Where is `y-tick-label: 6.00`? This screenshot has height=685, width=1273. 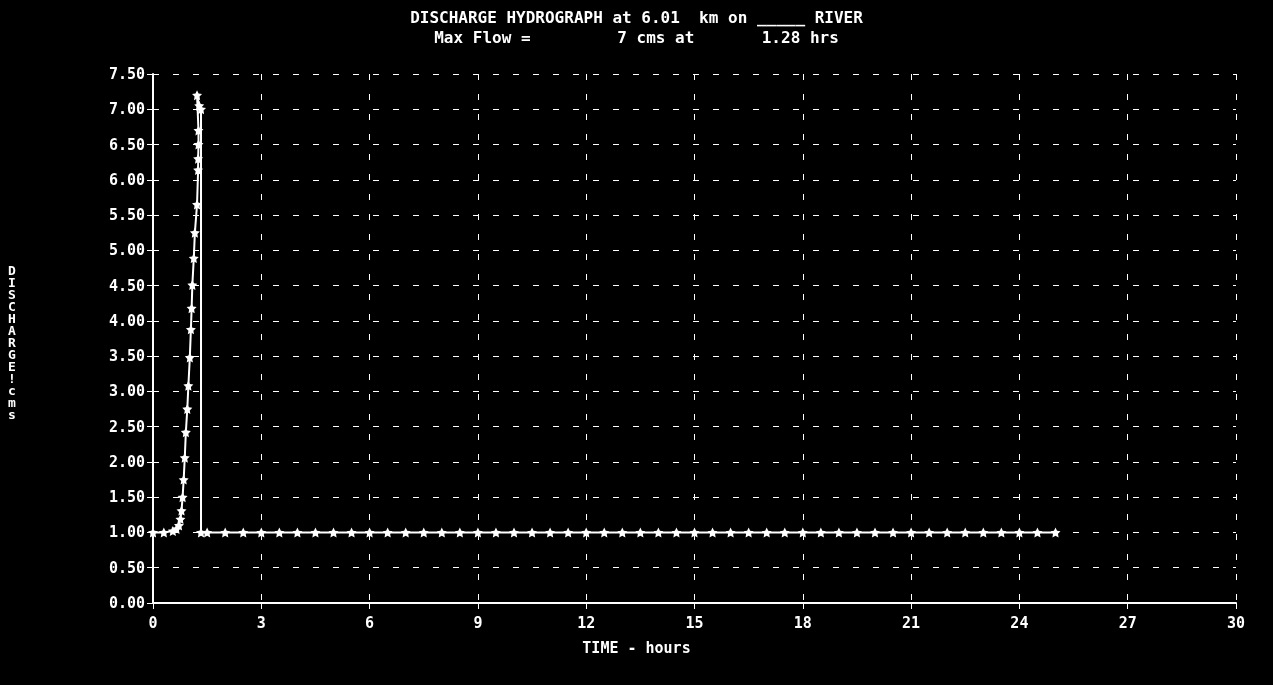
y-tick-label: 6.00 is located at coordinates (126, 179).